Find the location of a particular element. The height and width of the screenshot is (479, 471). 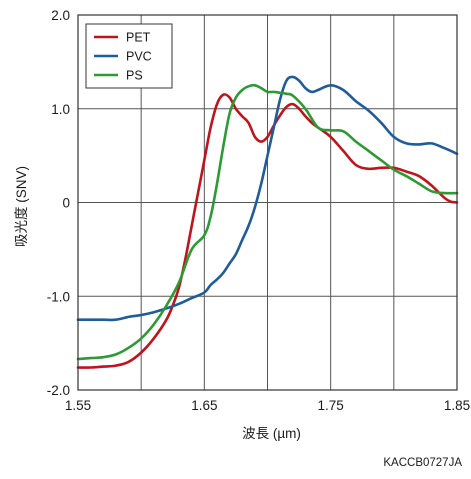

legend: PET PVC PS is located at coordinates (129, 56).